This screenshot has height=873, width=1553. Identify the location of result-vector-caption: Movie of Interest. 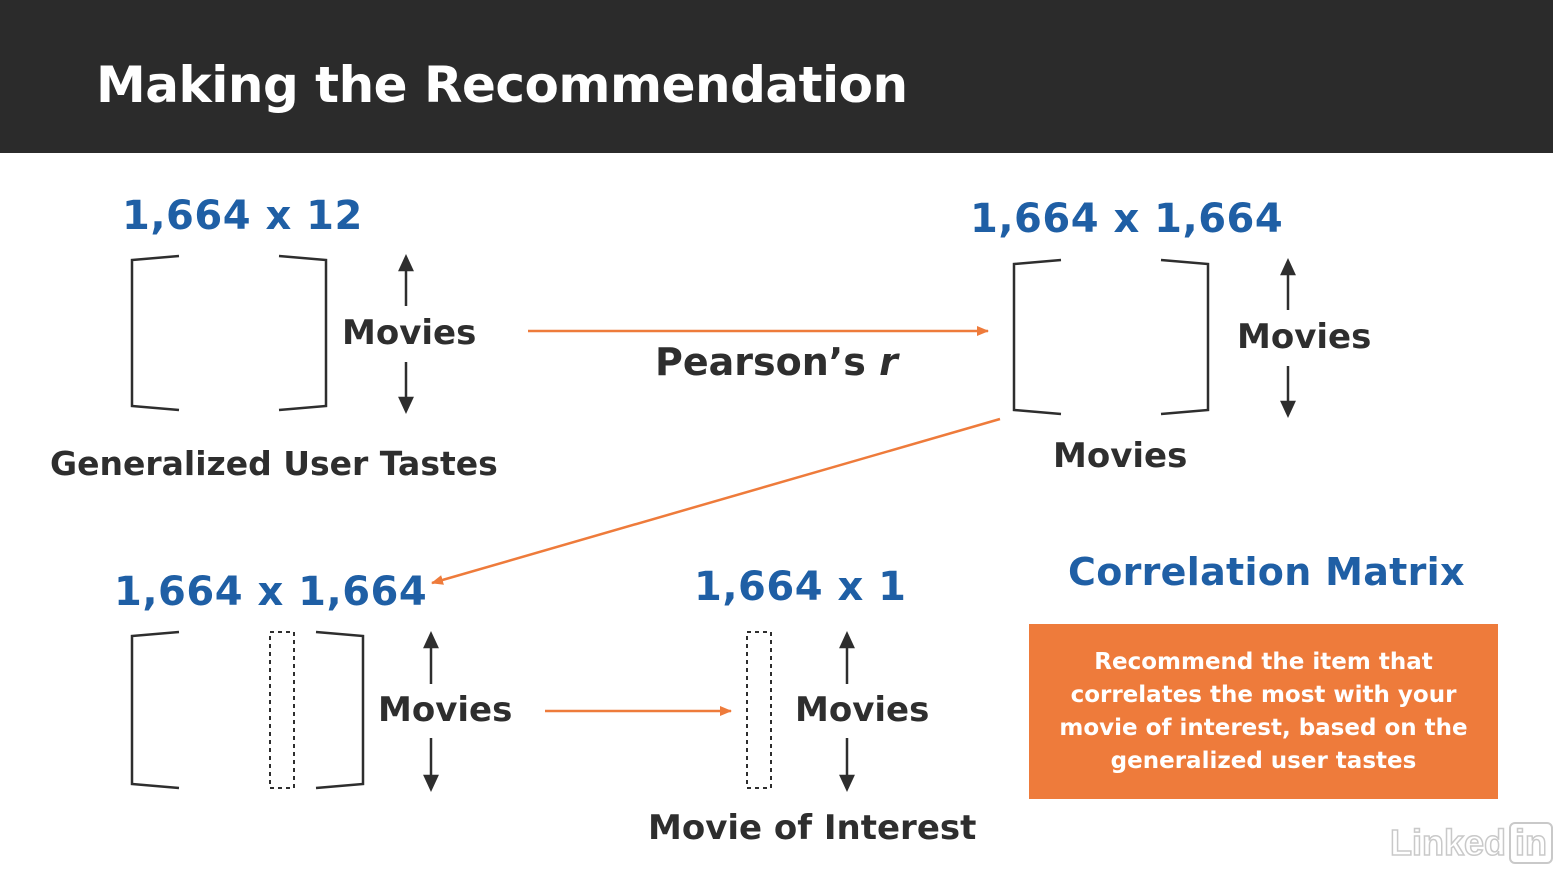
(812, 828).